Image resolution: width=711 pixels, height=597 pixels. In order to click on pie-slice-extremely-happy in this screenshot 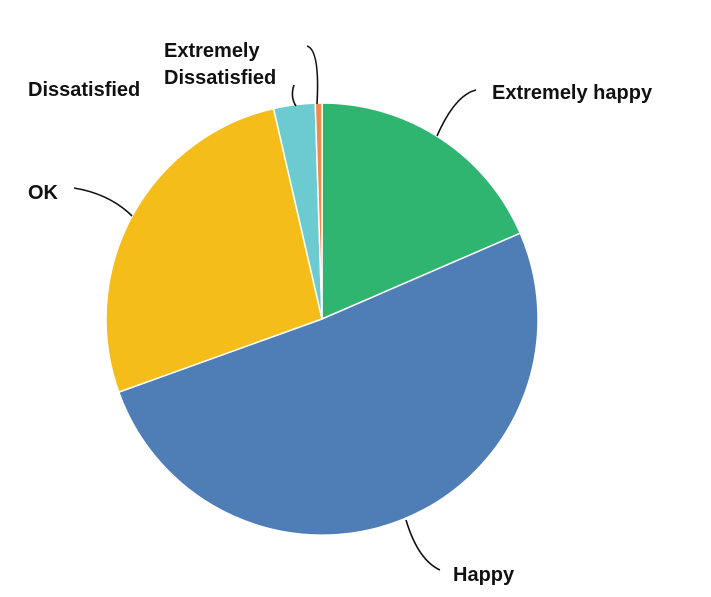, I will do `click(421, 211)`.